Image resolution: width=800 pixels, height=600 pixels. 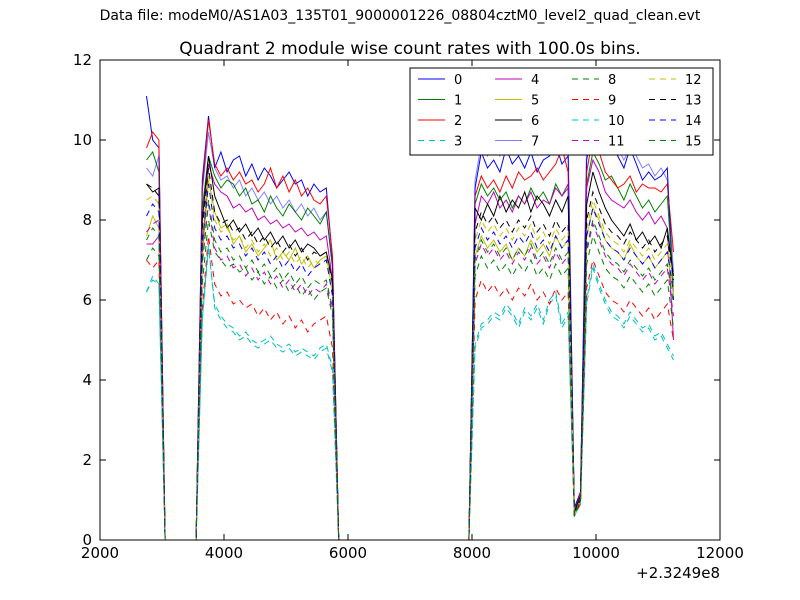 What do you see at coordinates (472, 553) in the screenshot?
I see `x-tick-label: 8000` at bounding box center [472, 553].